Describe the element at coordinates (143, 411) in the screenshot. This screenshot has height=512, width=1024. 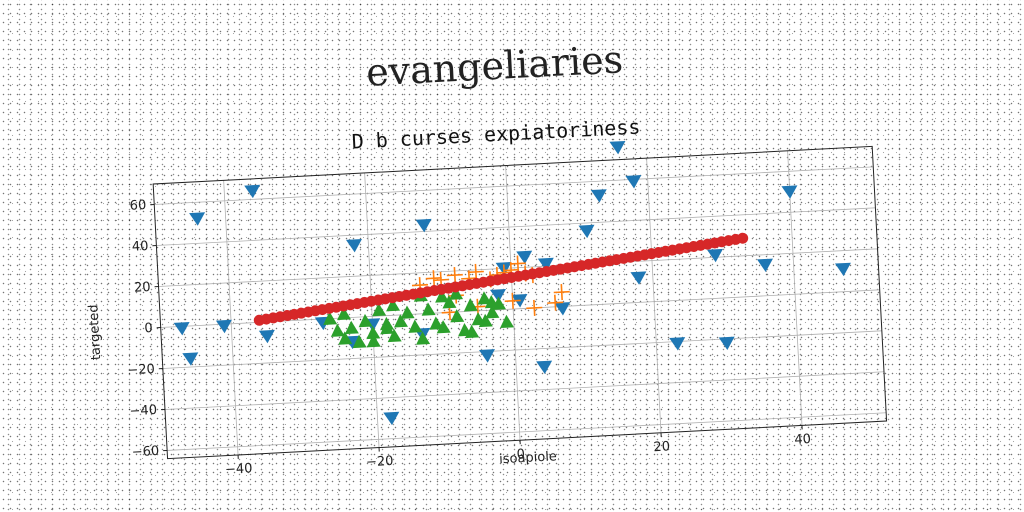
I see `y-tick-label: −40` at that location.